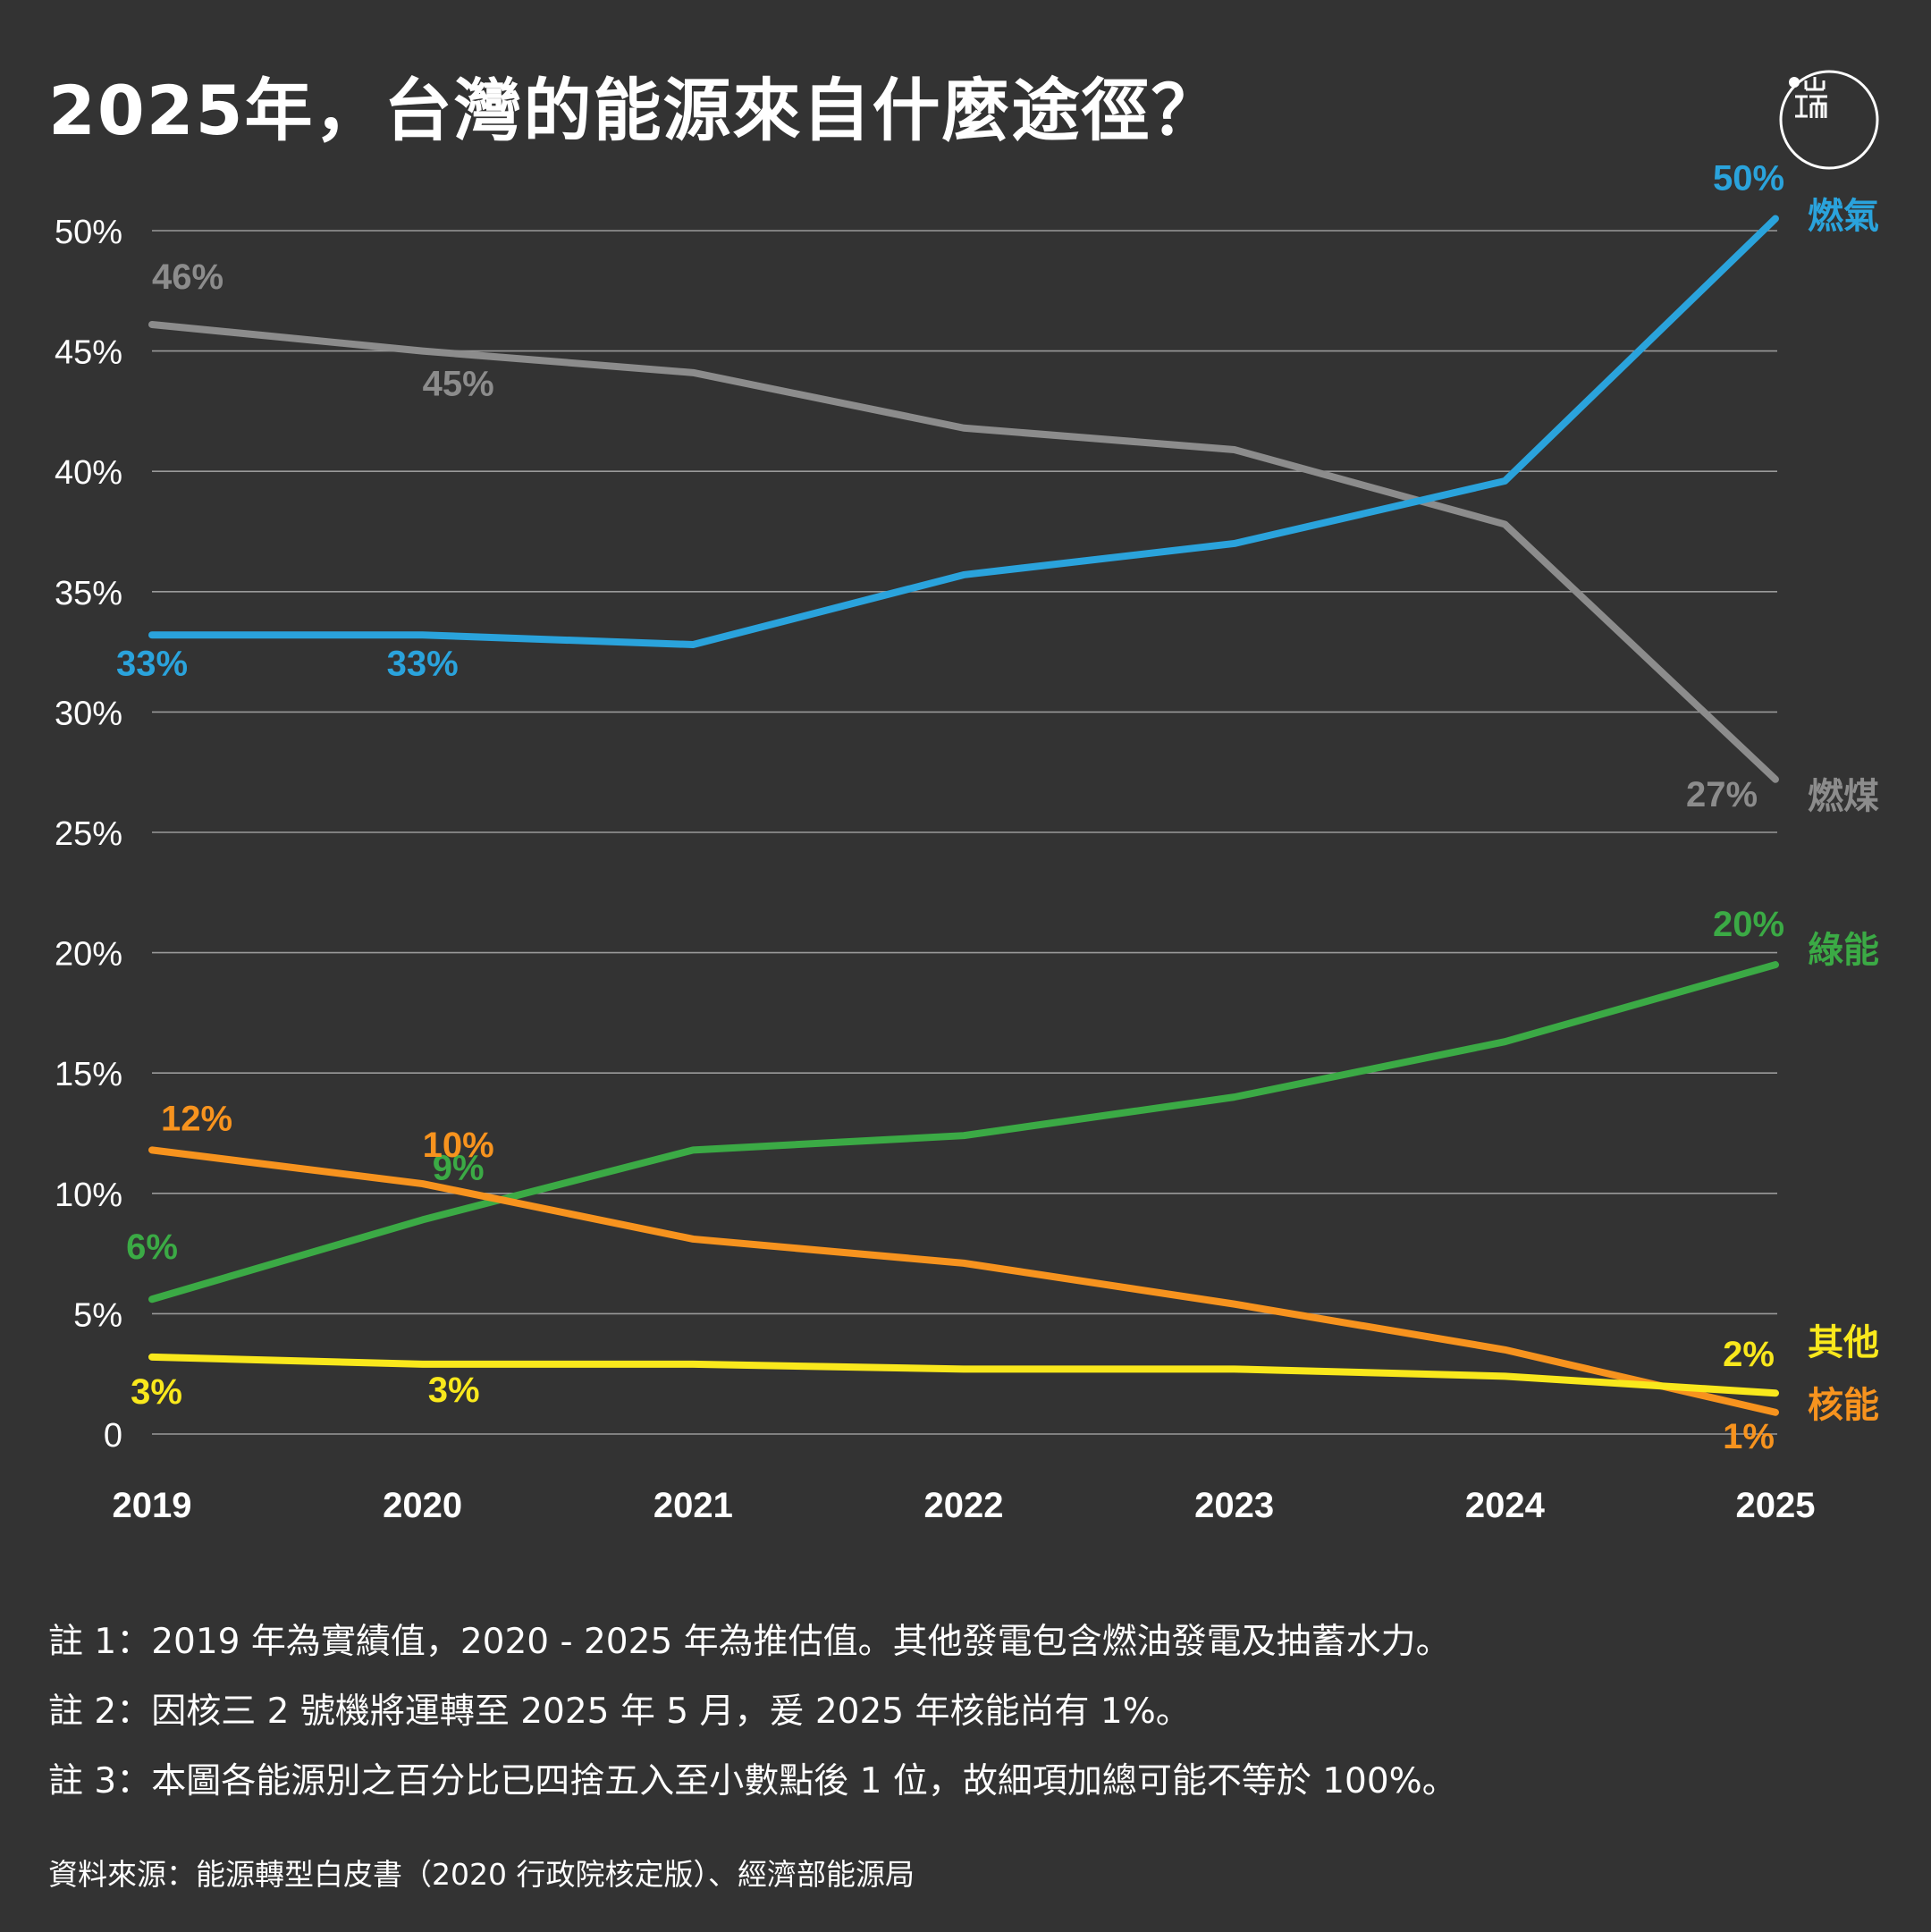  What do you see at coordinates (422, 1505) in the screenshot?
I see `x-tick-label: 2020` at bounding box center [422, 1505].